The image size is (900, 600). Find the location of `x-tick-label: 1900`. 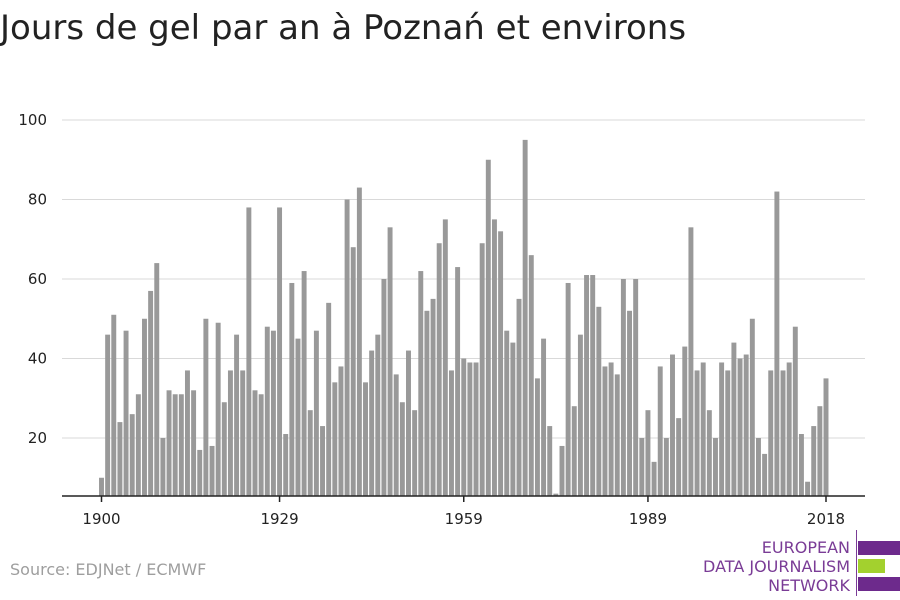

x-tick-label: 1900 is located at coordinates (101, 519).